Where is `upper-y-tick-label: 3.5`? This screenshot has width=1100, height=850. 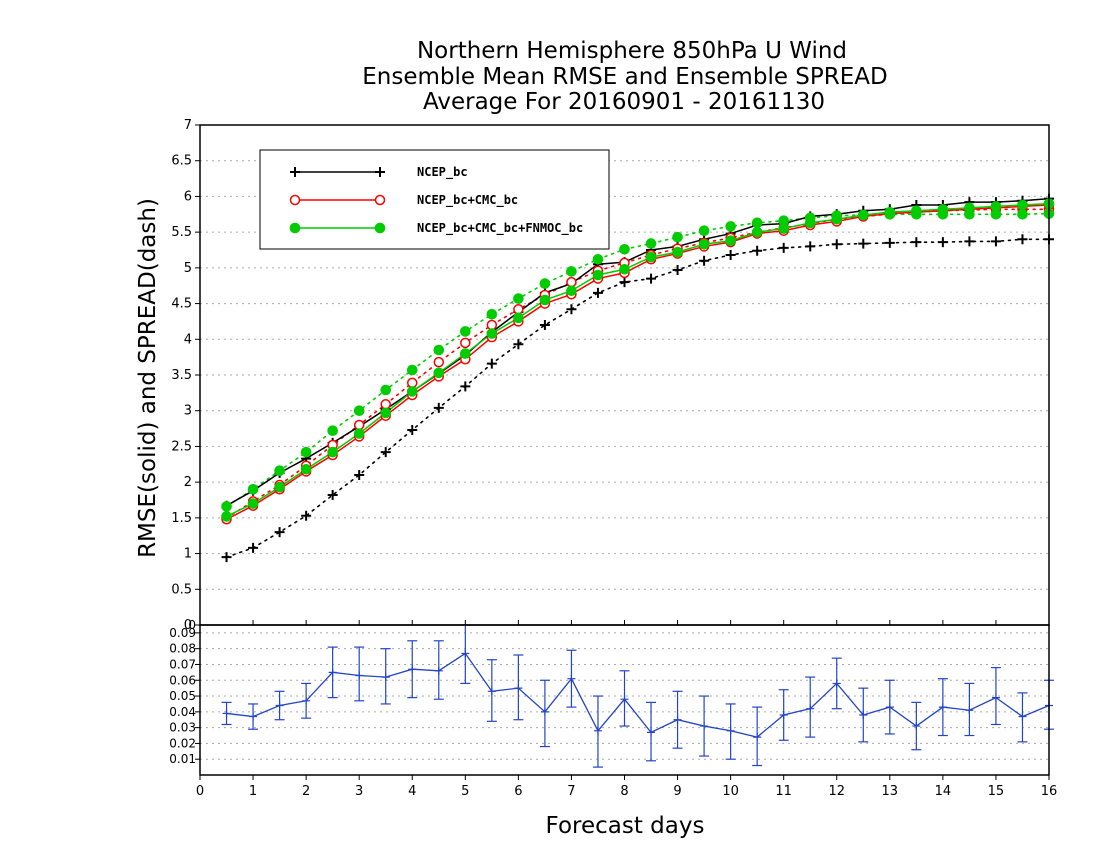
upper-y-tick-label: 3.5 is located at coordinates (181, 375).